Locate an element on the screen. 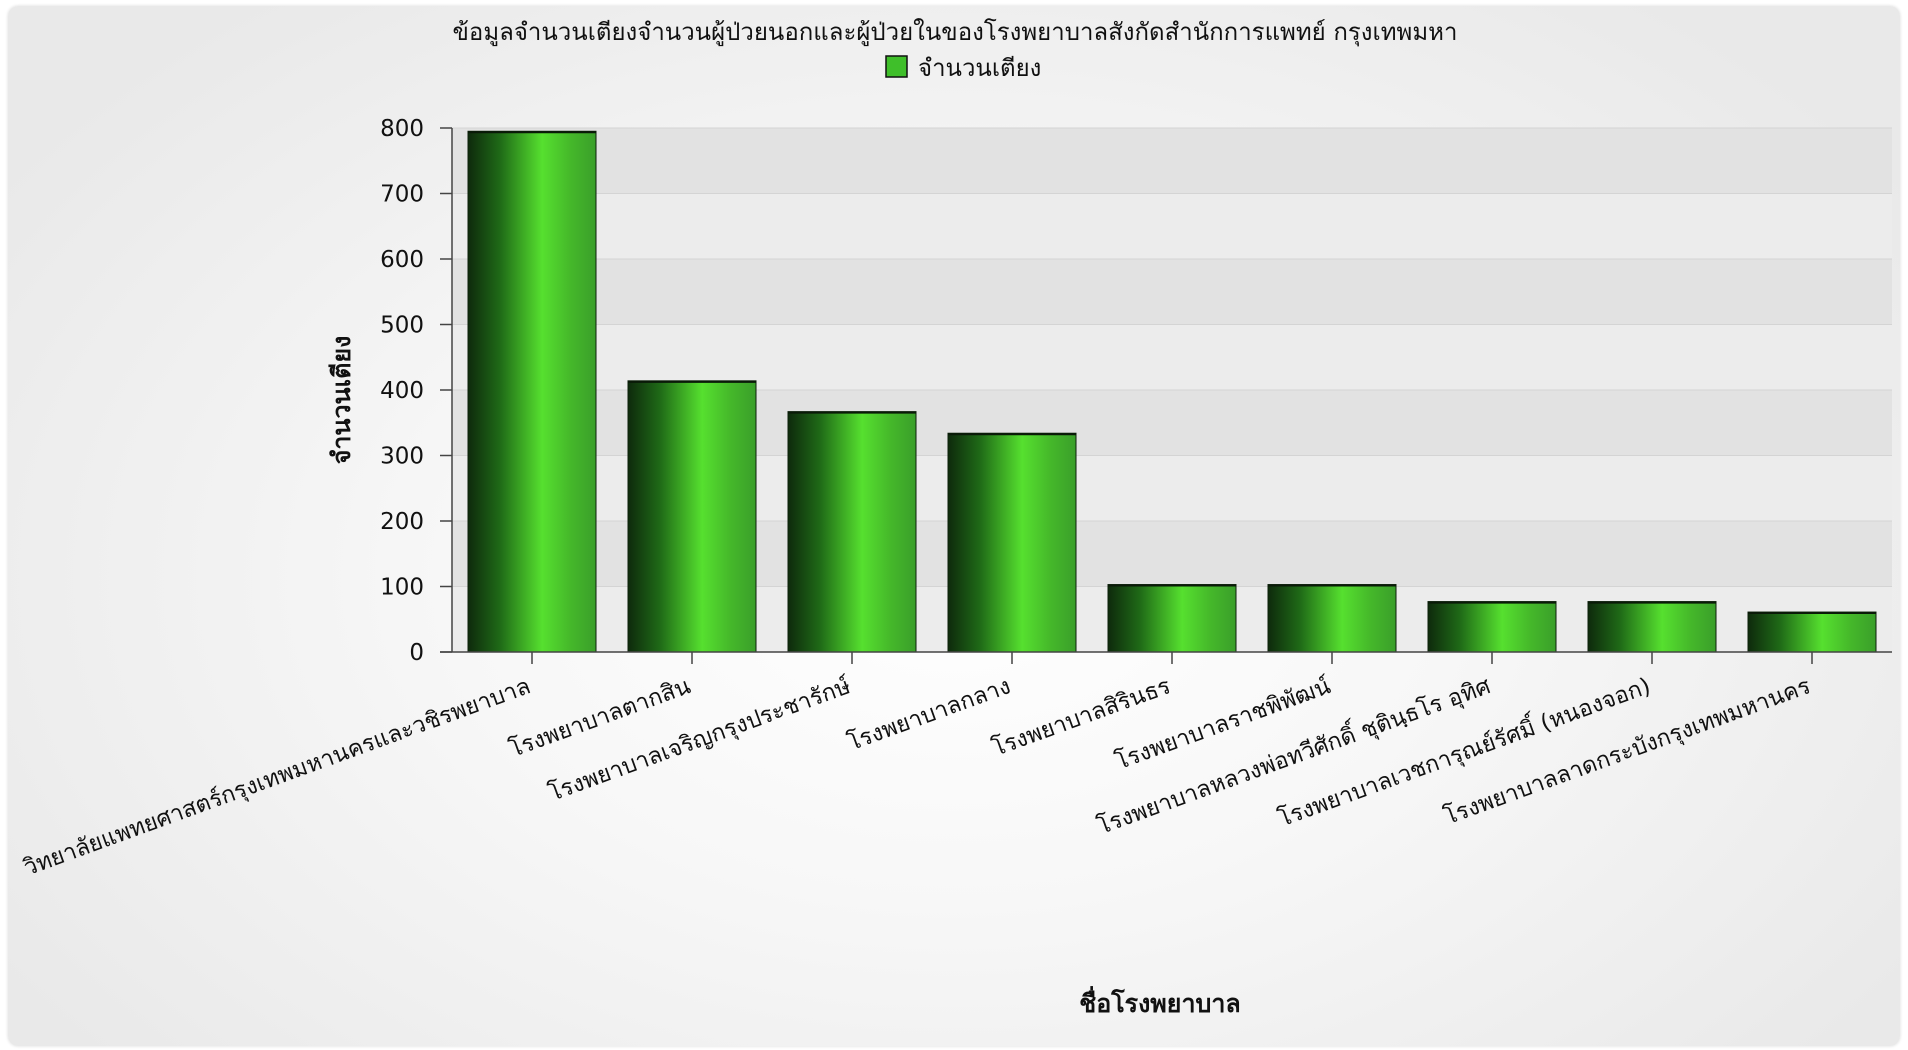 The image size is (1908, 1050). y-tick-label: 100 is located at coordinates (402, 588).